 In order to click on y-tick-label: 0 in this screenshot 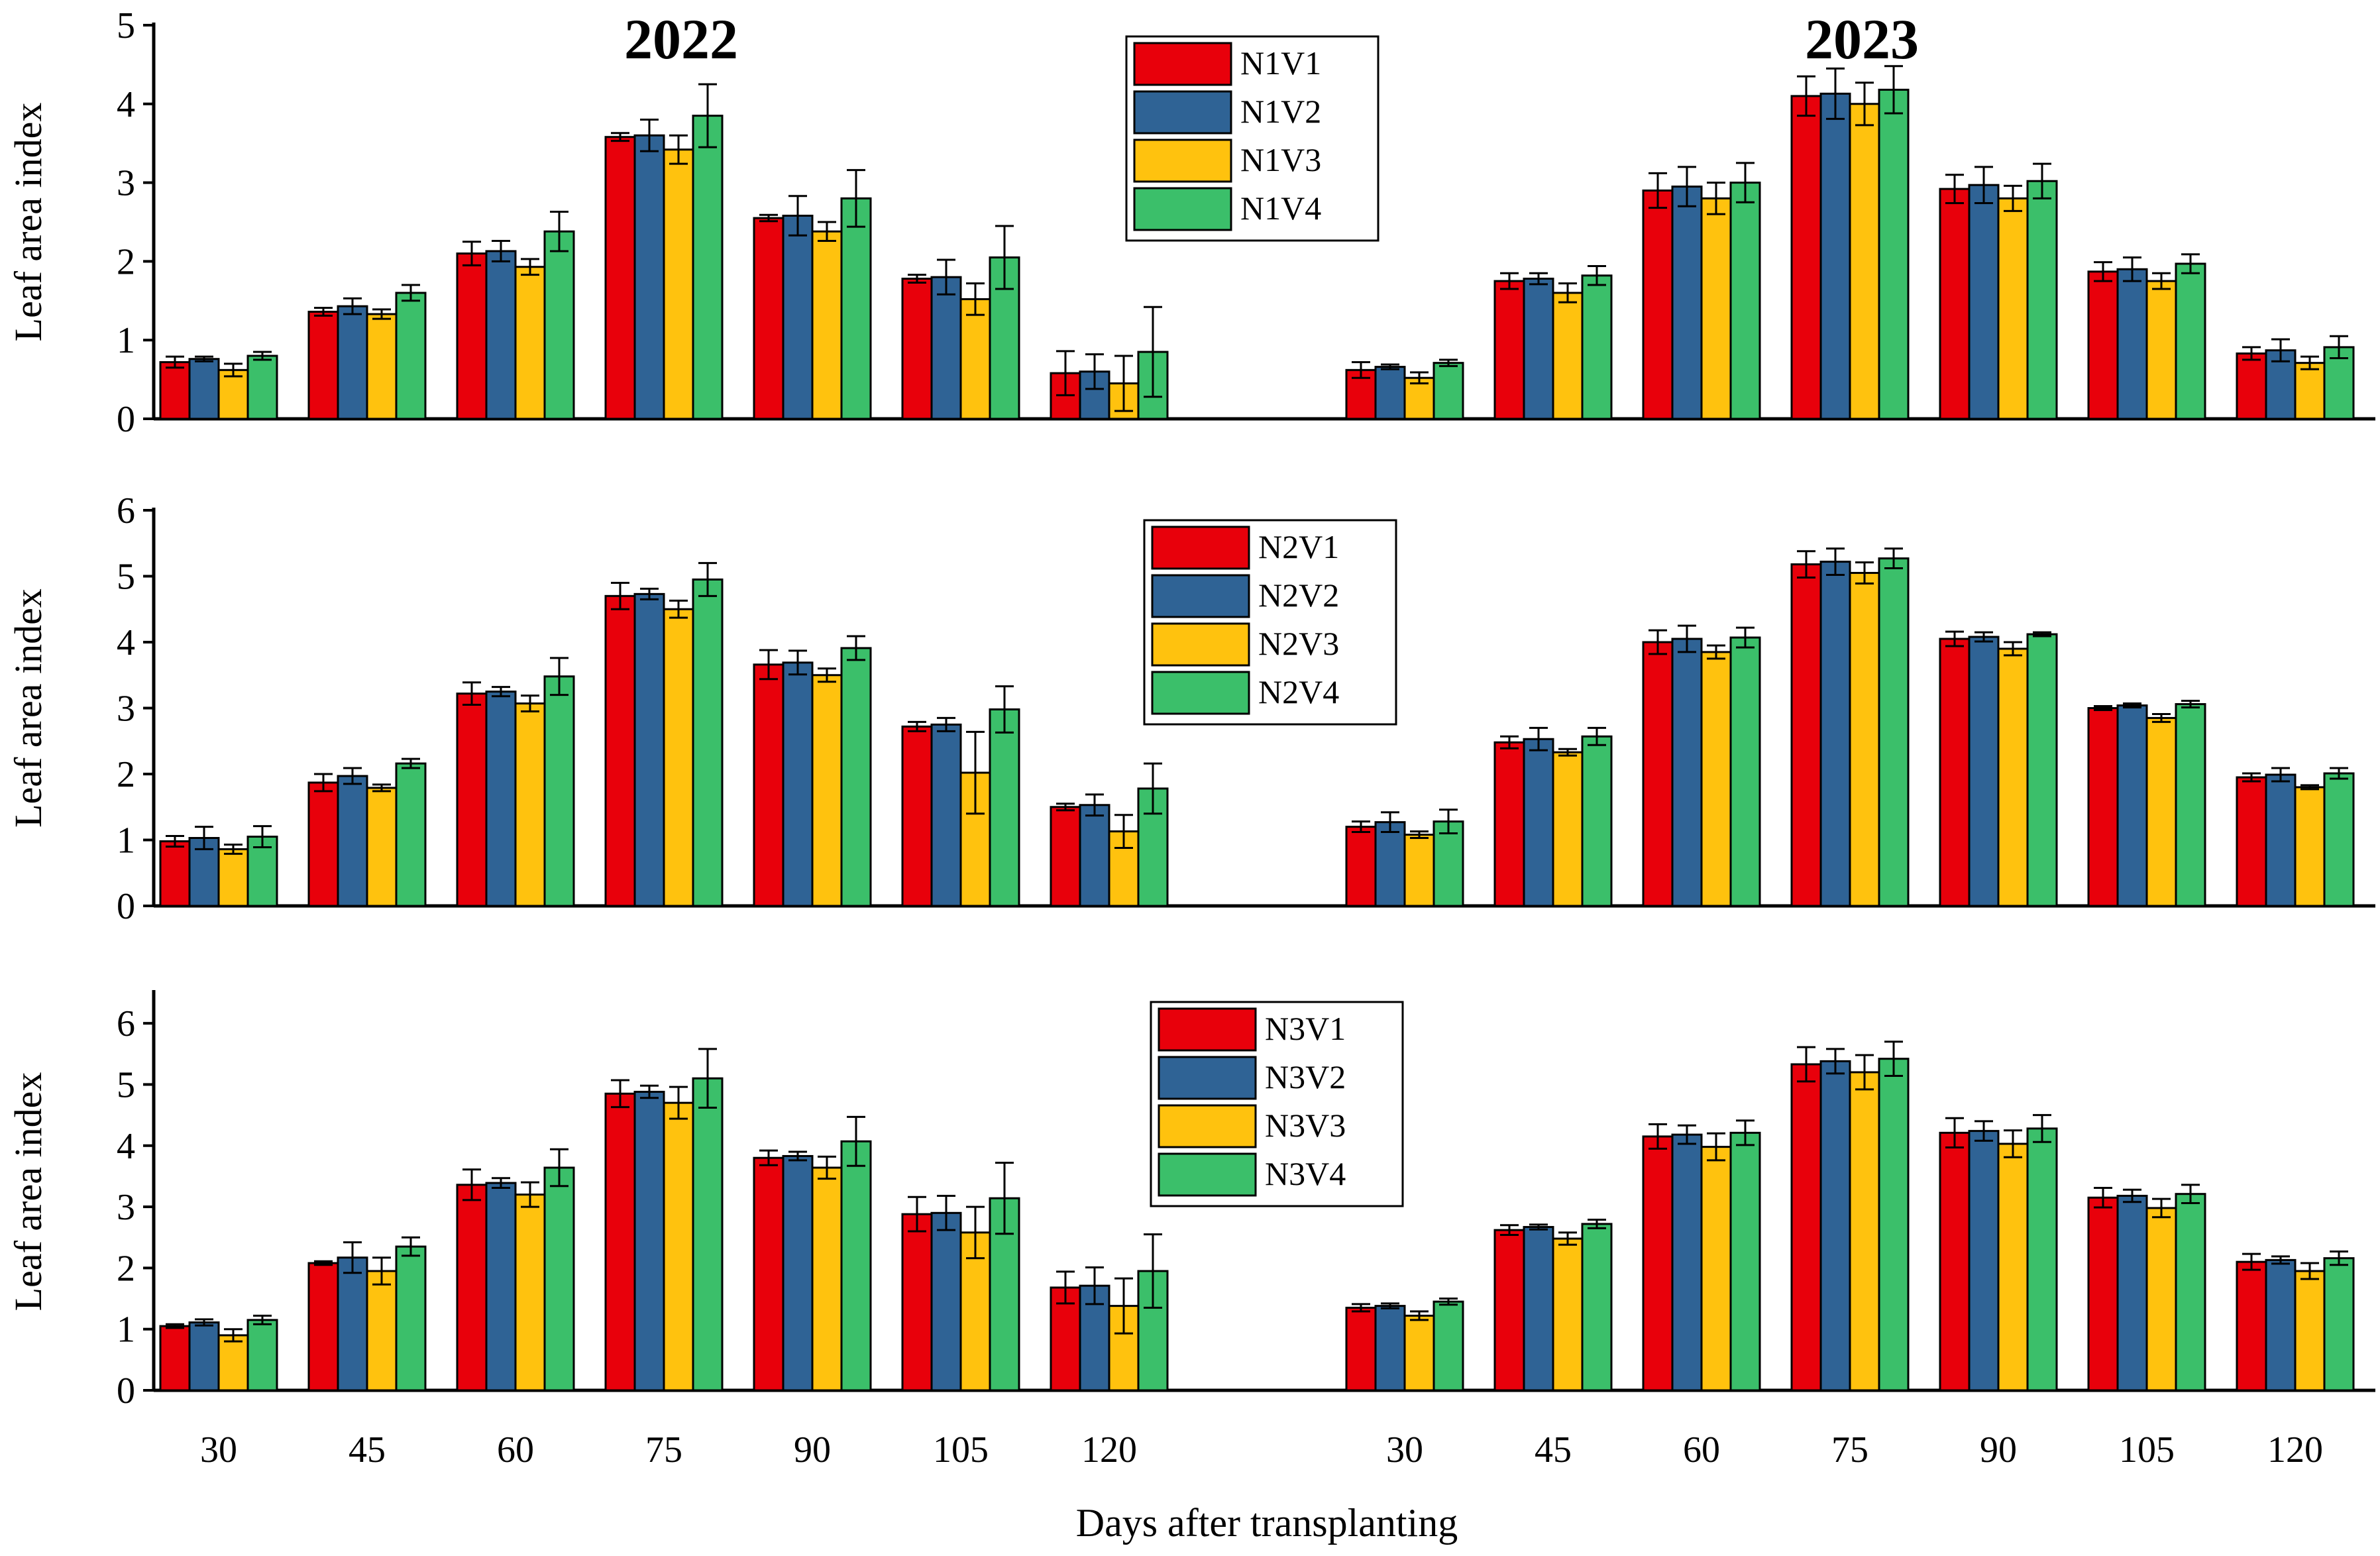, I will do `click(126, 906)`.